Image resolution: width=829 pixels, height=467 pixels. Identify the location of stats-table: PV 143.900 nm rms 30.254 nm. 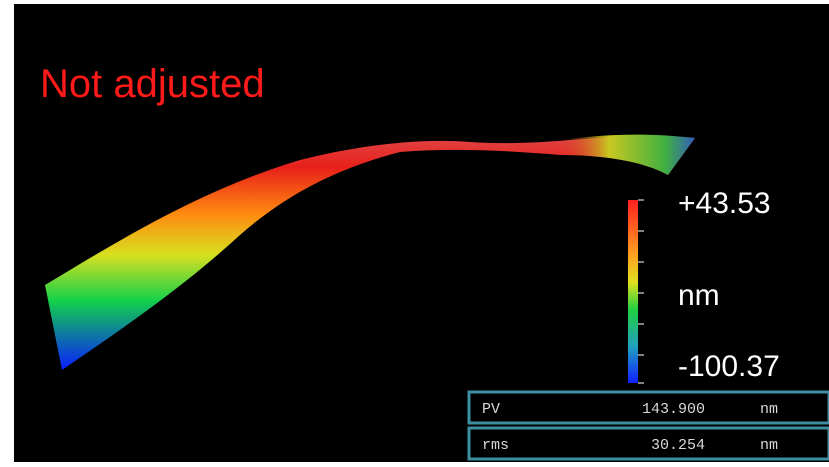
(648, 425).